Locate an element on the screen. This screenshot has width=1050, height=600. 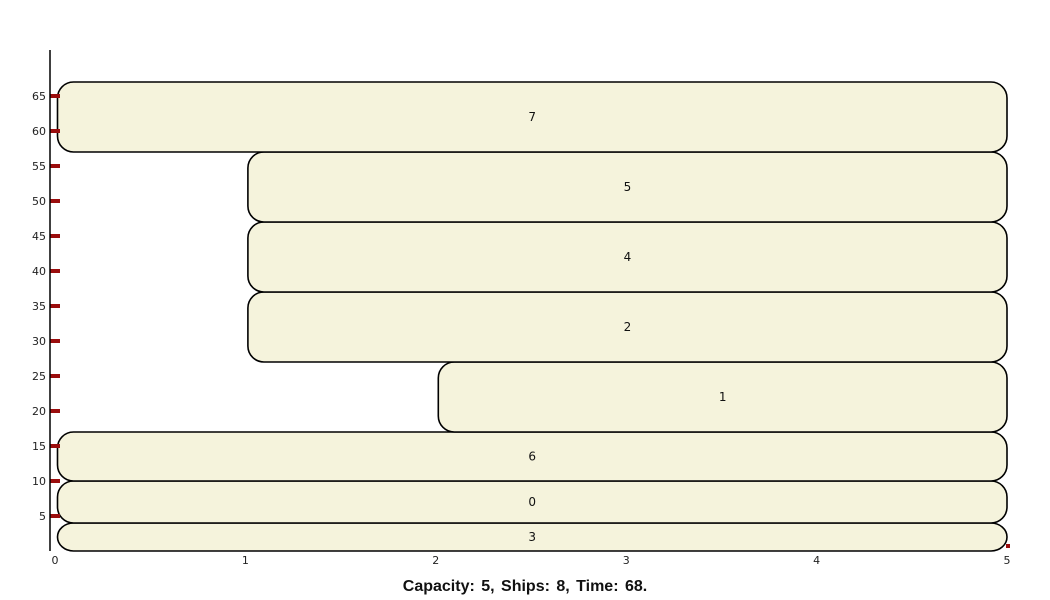
x-tick-label: 1 is located at coordinates (245, 560).